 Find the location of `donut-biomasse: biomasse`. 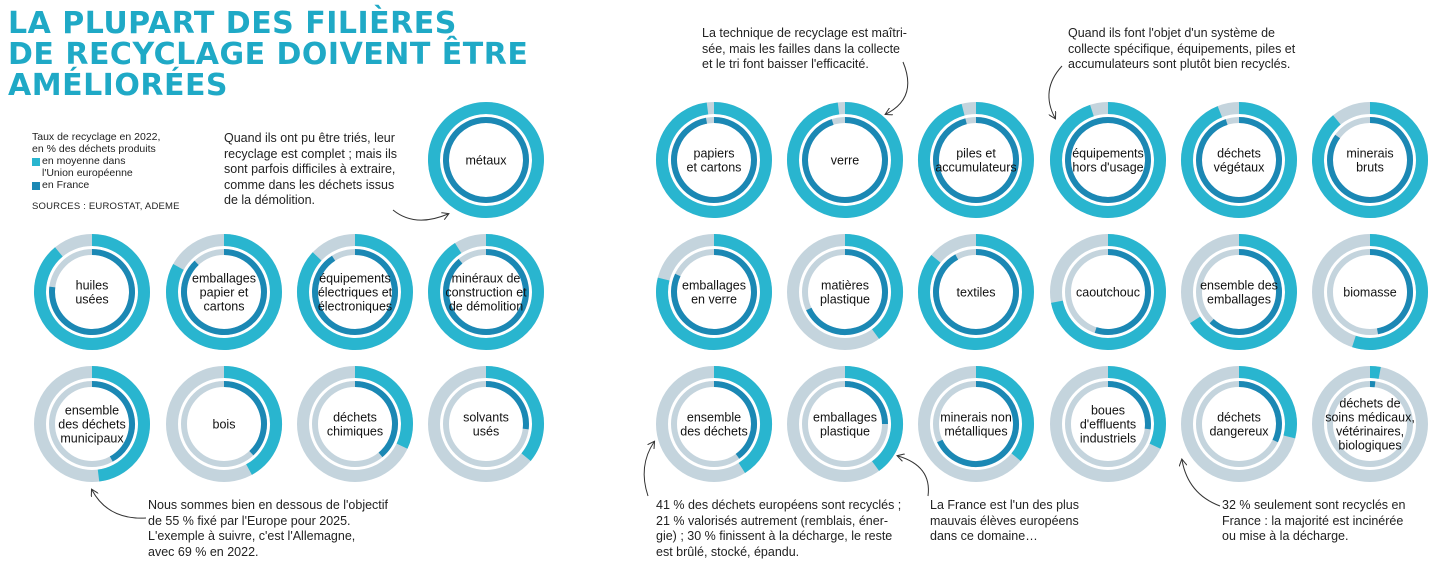

donut-biomasse: biomasse is located at coordinates (1370, 292).